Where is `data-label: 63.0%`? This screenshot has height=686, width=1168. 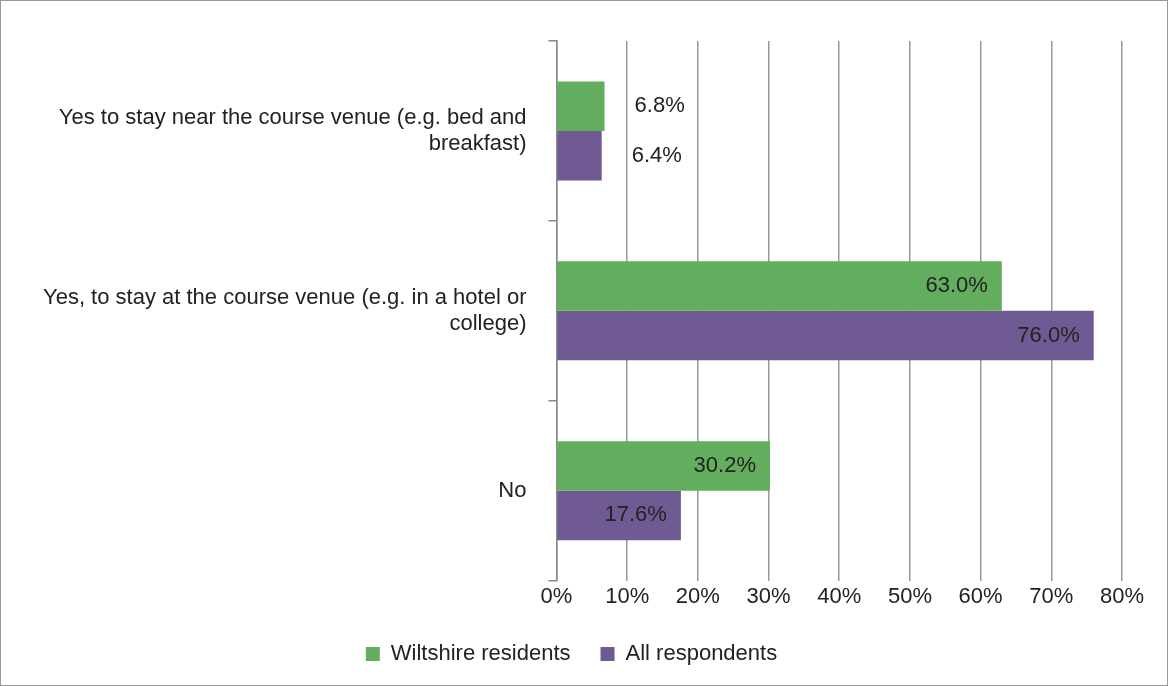
data-label: 63.0% is located at coordinates (956, 285).